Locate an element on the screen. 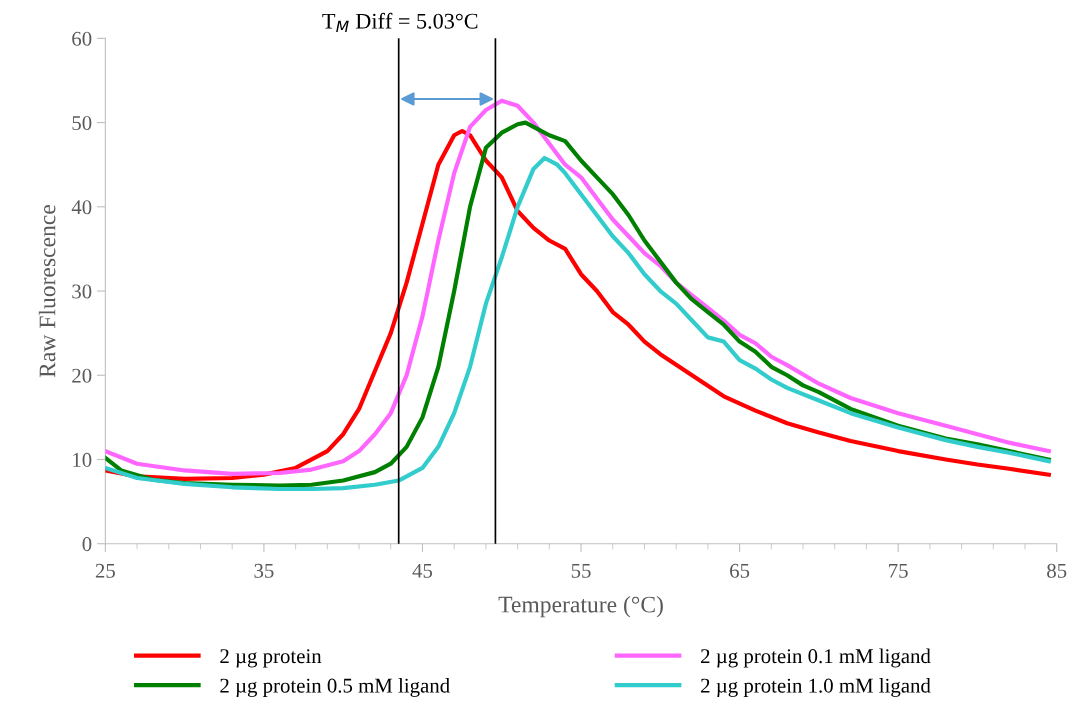 The width and height of the screenshot is (1075, 724). y-tick-label: 30 is located at coordinates (82, 291).